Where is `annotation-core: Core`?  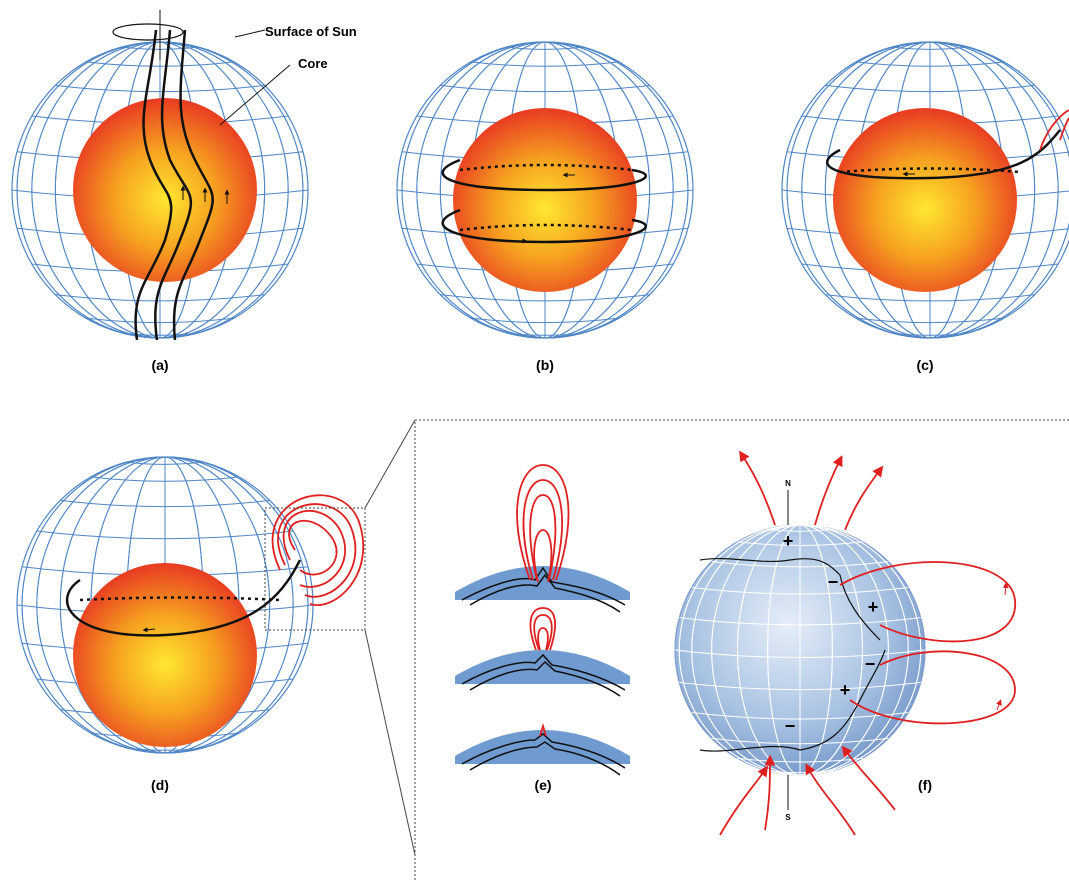
annotation-core: Core is located at coordinates (313, 63).